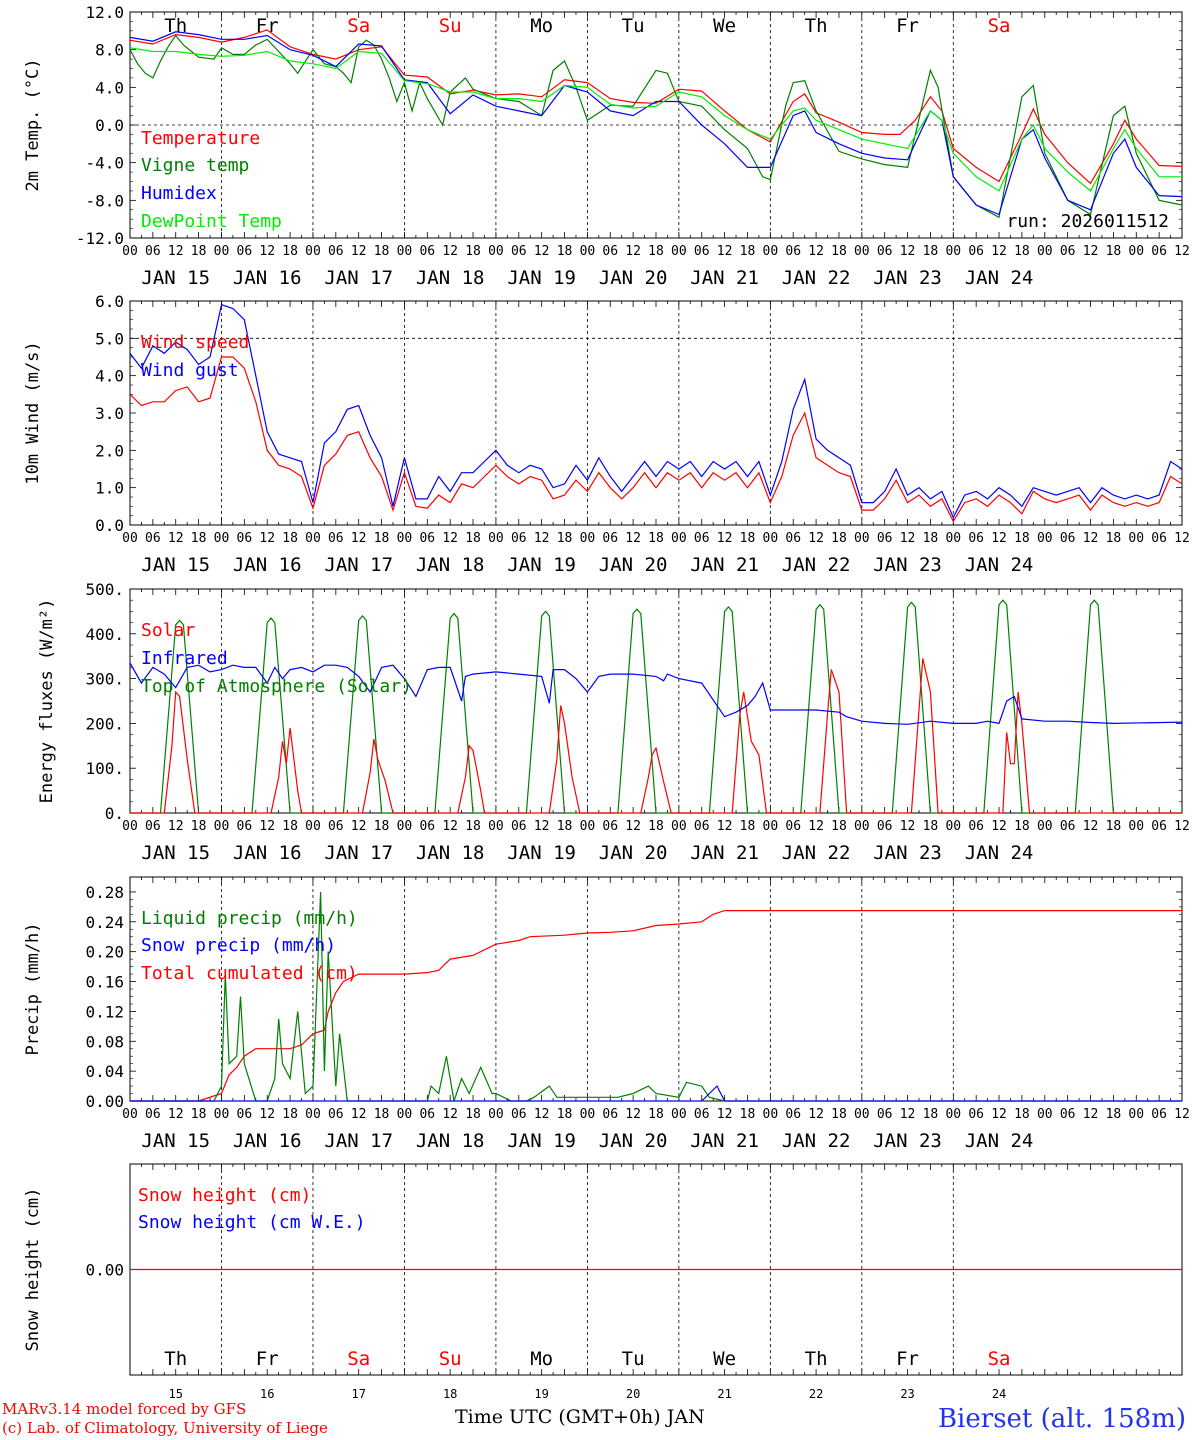 This screenshot has height=1440, width=1194. Describe the element at coordinates (656, 411) in the screenshot. I see `series-line-wind-gust` at that location.